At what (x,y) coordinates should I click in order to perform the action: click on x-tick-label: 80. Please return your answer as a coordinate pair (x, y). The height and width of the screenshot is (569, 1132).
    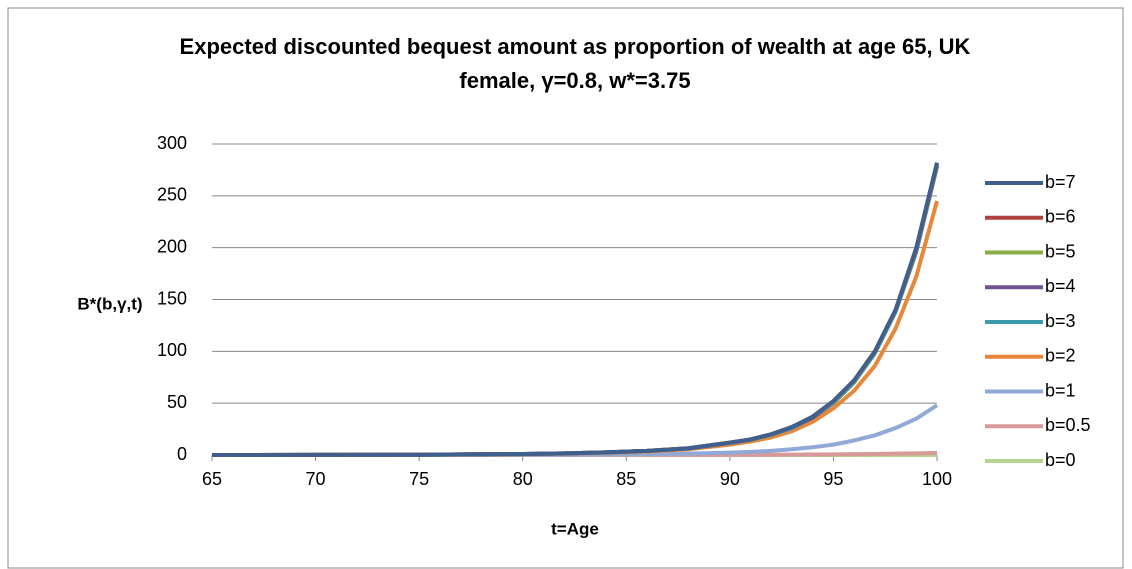
    Looking at the image, I should click on (523, 479).